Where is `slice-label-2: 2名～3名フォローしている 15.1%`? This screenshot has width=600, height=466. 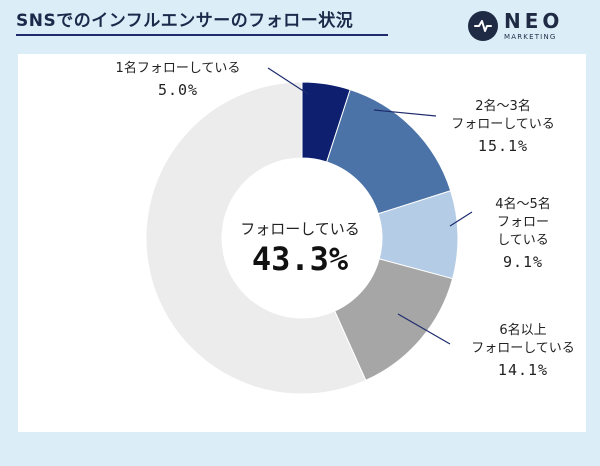
slice-label-2: 2名～3名フォローしている 15.1% is located at coordinates (503, 126).